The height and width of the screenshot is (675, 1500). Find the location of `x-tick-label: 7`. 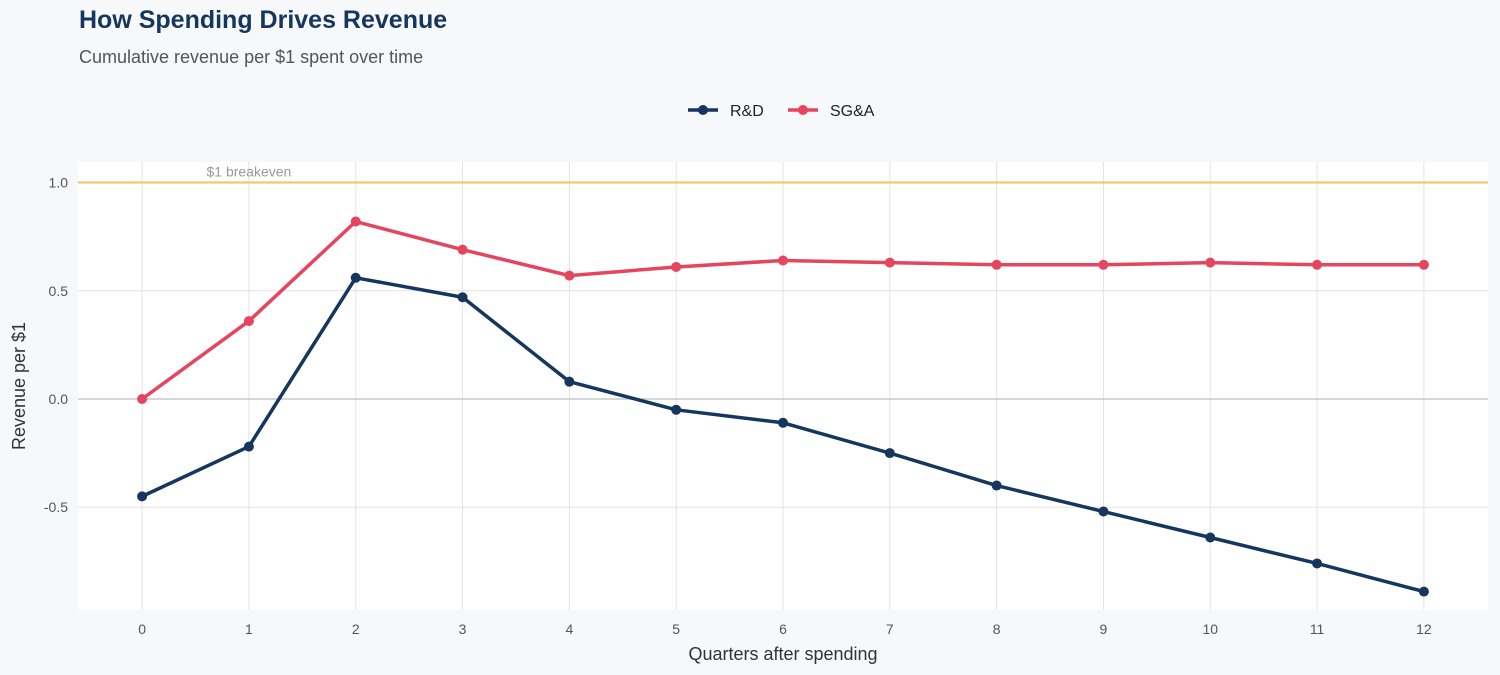

x-tick-label: 7 is located at coordinates (890, 629).